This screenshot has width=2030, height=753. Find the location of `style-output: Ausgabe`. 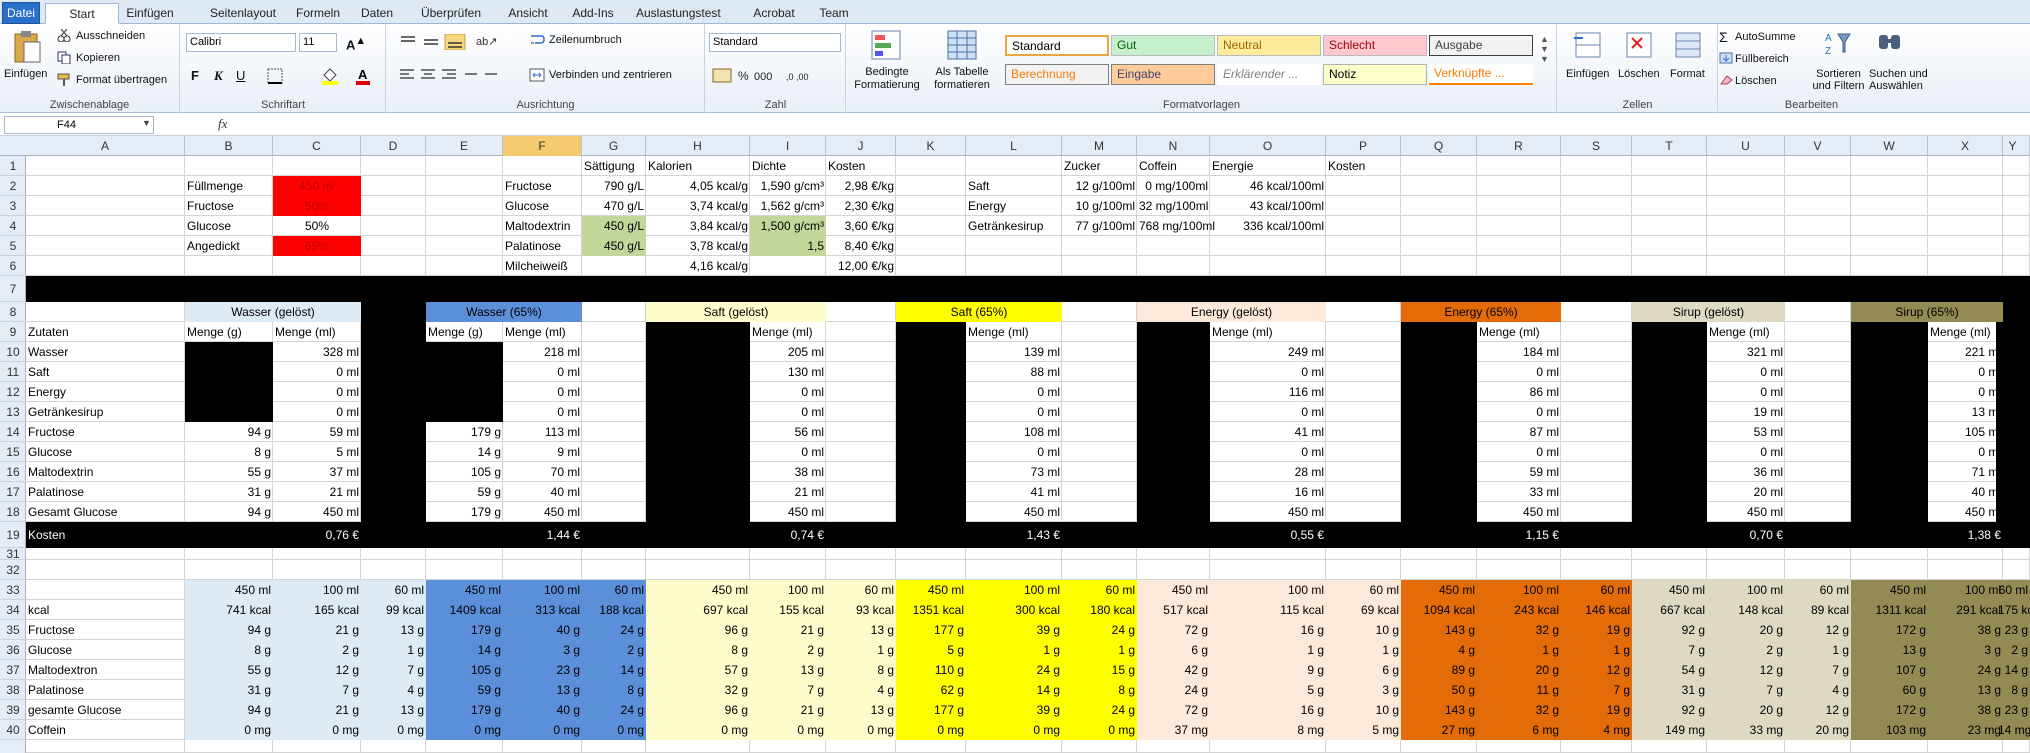

style-output: Ausgabe is located at coordinates (1481, 45).